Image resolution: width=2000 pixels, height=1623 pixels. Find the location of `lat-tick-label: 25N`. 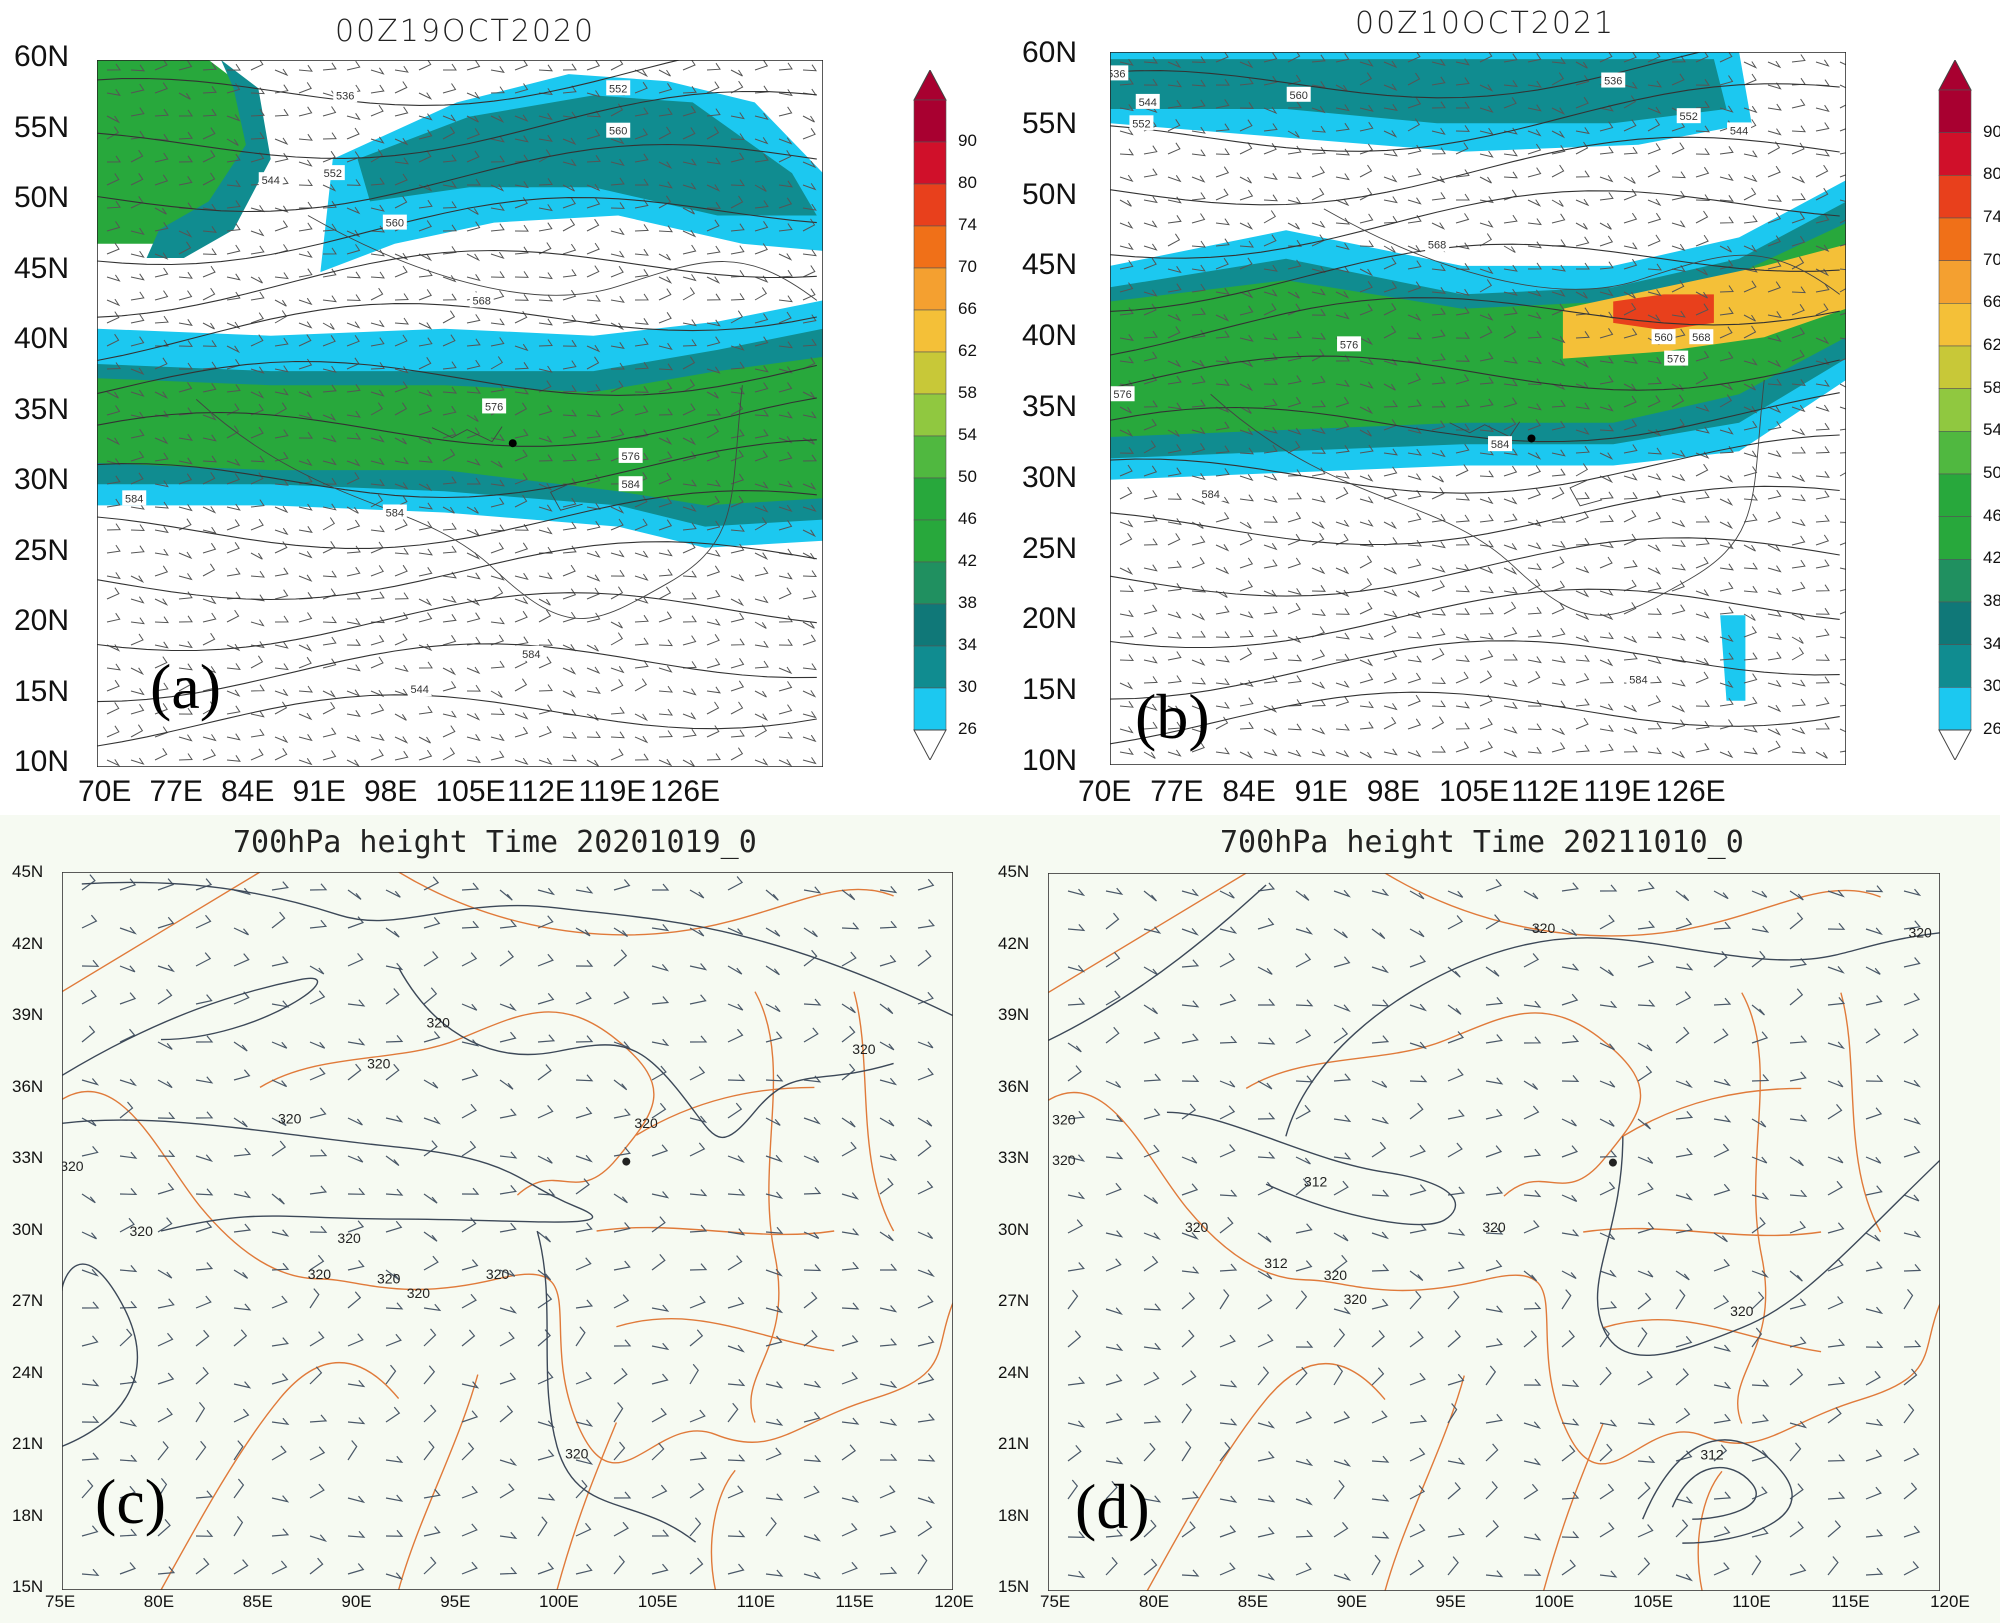

lat-tick-label: 25N is located at coordinates (1050, 548).